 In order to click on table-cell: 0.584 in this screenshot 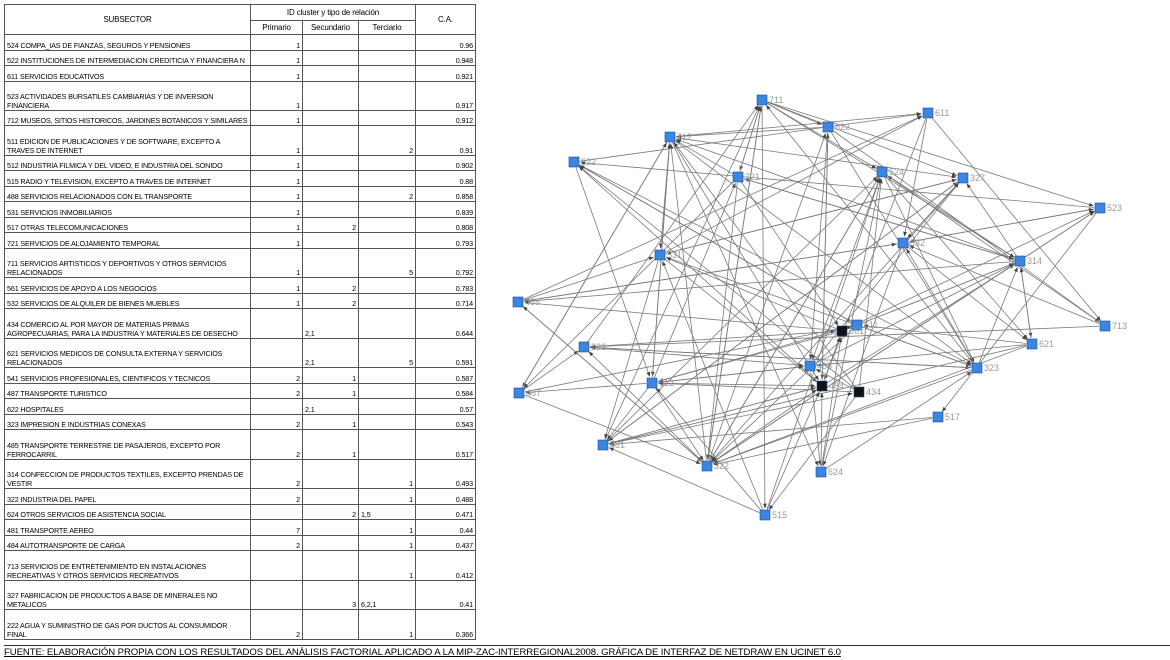, I will do `click(445, 391)`.